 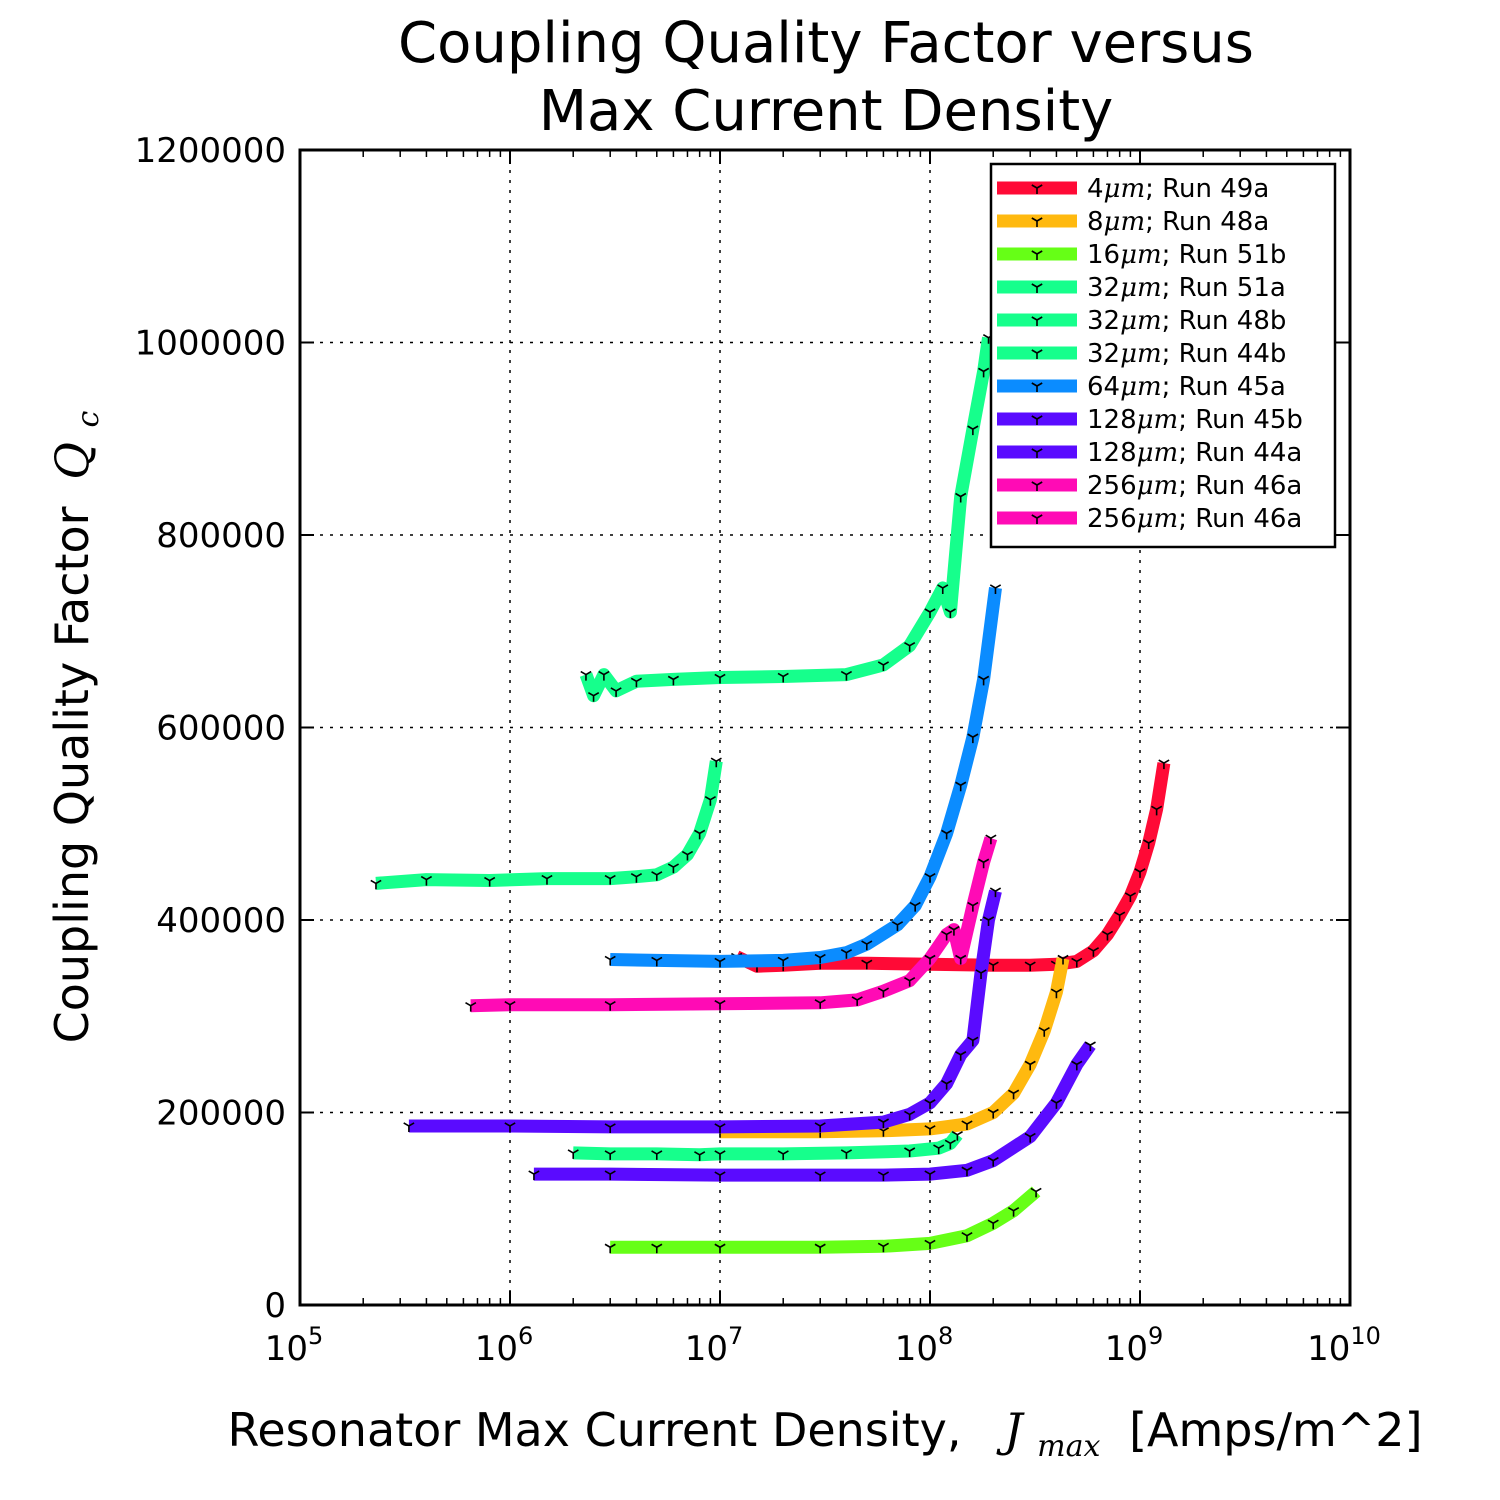 What do you see at coordinates (1112, 453) in the screenshot?
I see `legend-size: 128` at bounding box center [1112, 453].